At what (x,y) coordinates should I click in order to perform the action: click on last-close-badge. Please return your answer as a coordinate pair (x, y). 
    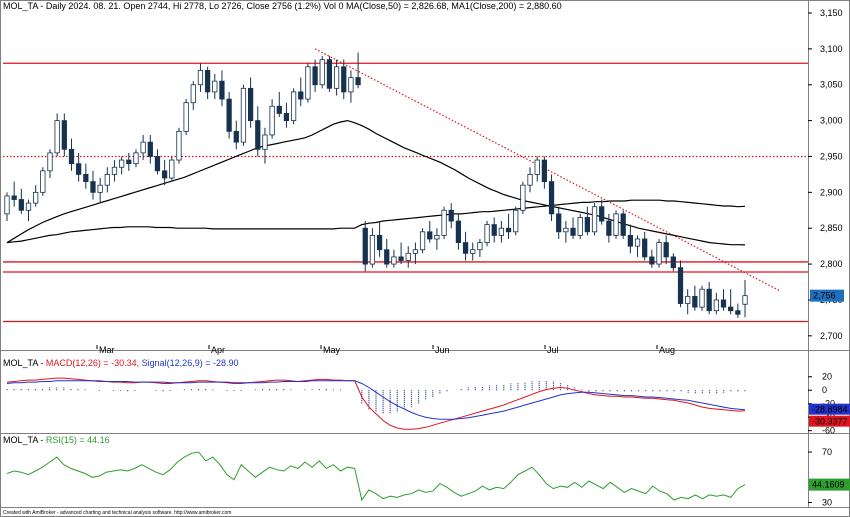
    Looking at the image, I should click on (827, 295).